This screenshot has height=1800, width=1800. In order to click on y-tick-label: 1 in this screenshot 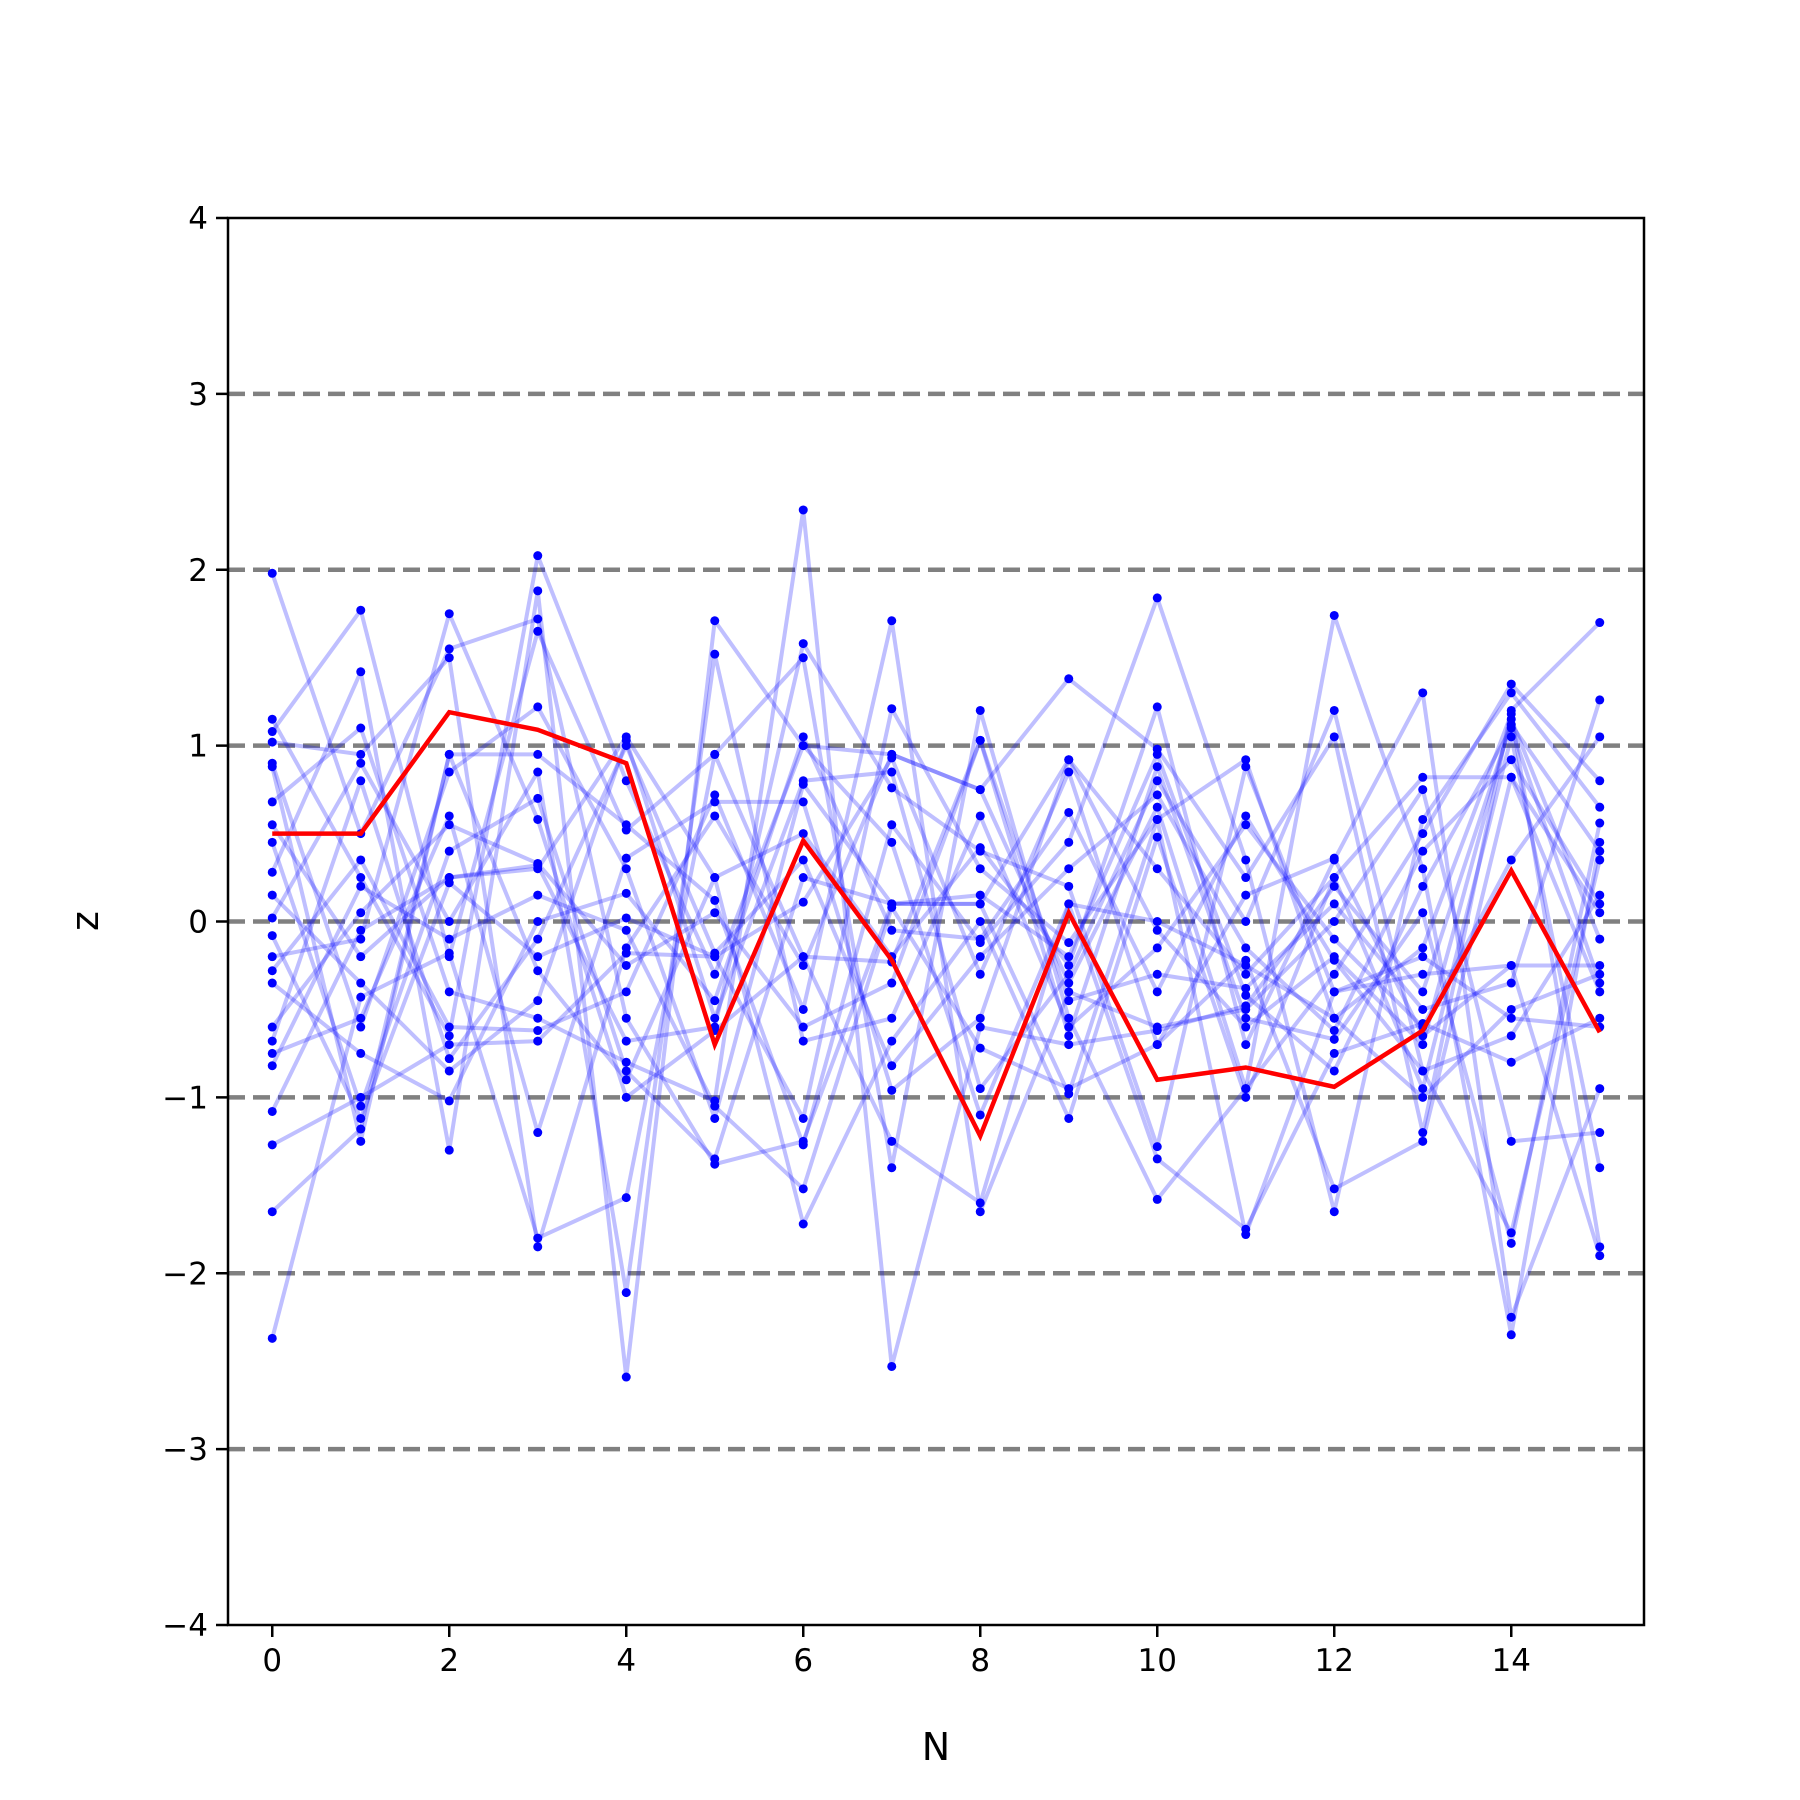, I will do `click(198, 747)`.